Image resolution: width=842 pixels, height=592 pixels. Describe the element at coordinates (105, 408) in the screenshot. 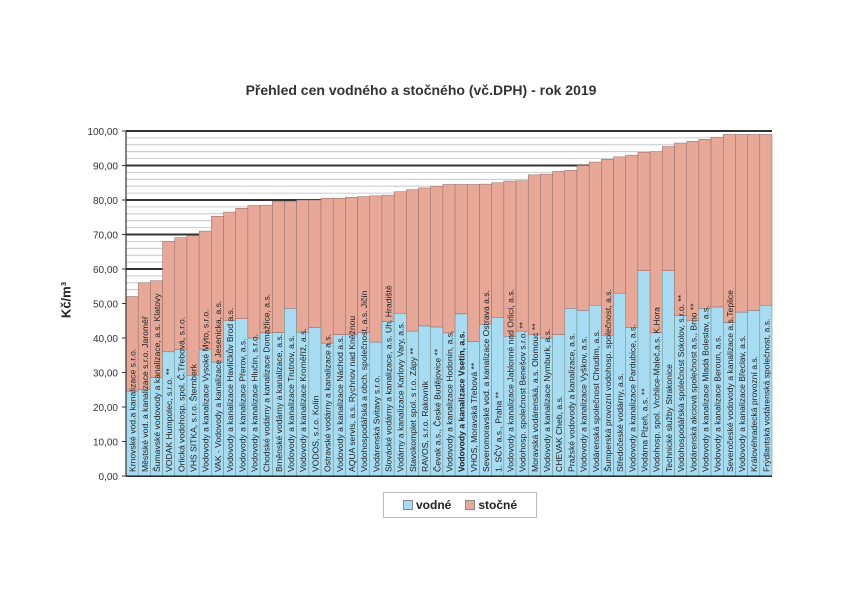

I see `y-tick-label: 20,00` at that location.